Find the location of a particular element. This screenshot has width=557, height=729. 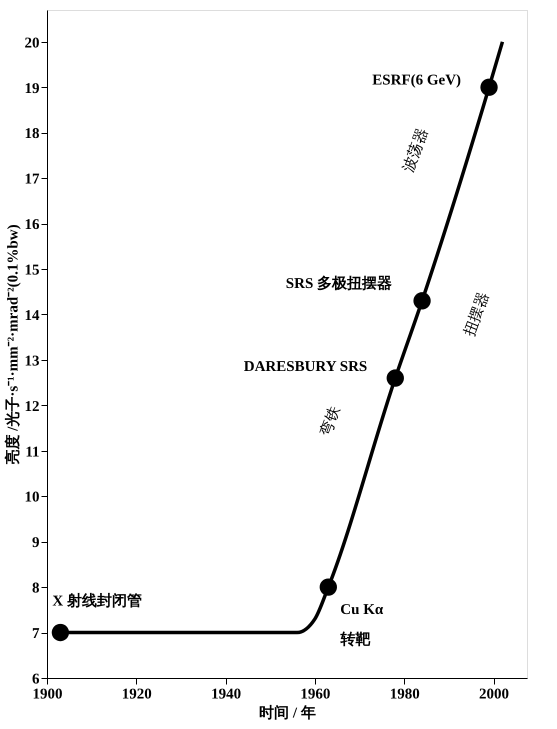

y-tick-label: 15 is located at coordinates (32, 270).